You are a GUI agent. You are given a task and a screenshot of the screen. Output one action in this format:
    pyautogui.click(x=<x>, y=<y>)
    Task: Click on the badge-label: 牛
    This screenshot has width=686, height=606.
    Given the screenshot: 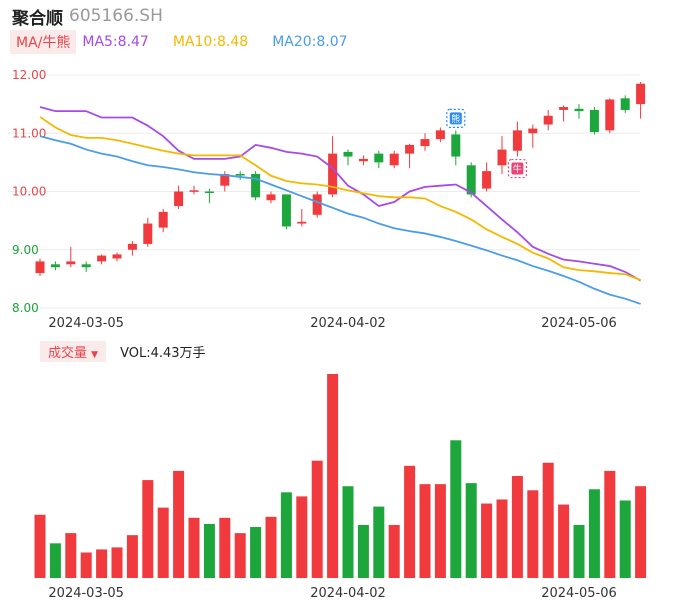 What is the action you would take?
    pyautogui.click(x=517, y=169)
    